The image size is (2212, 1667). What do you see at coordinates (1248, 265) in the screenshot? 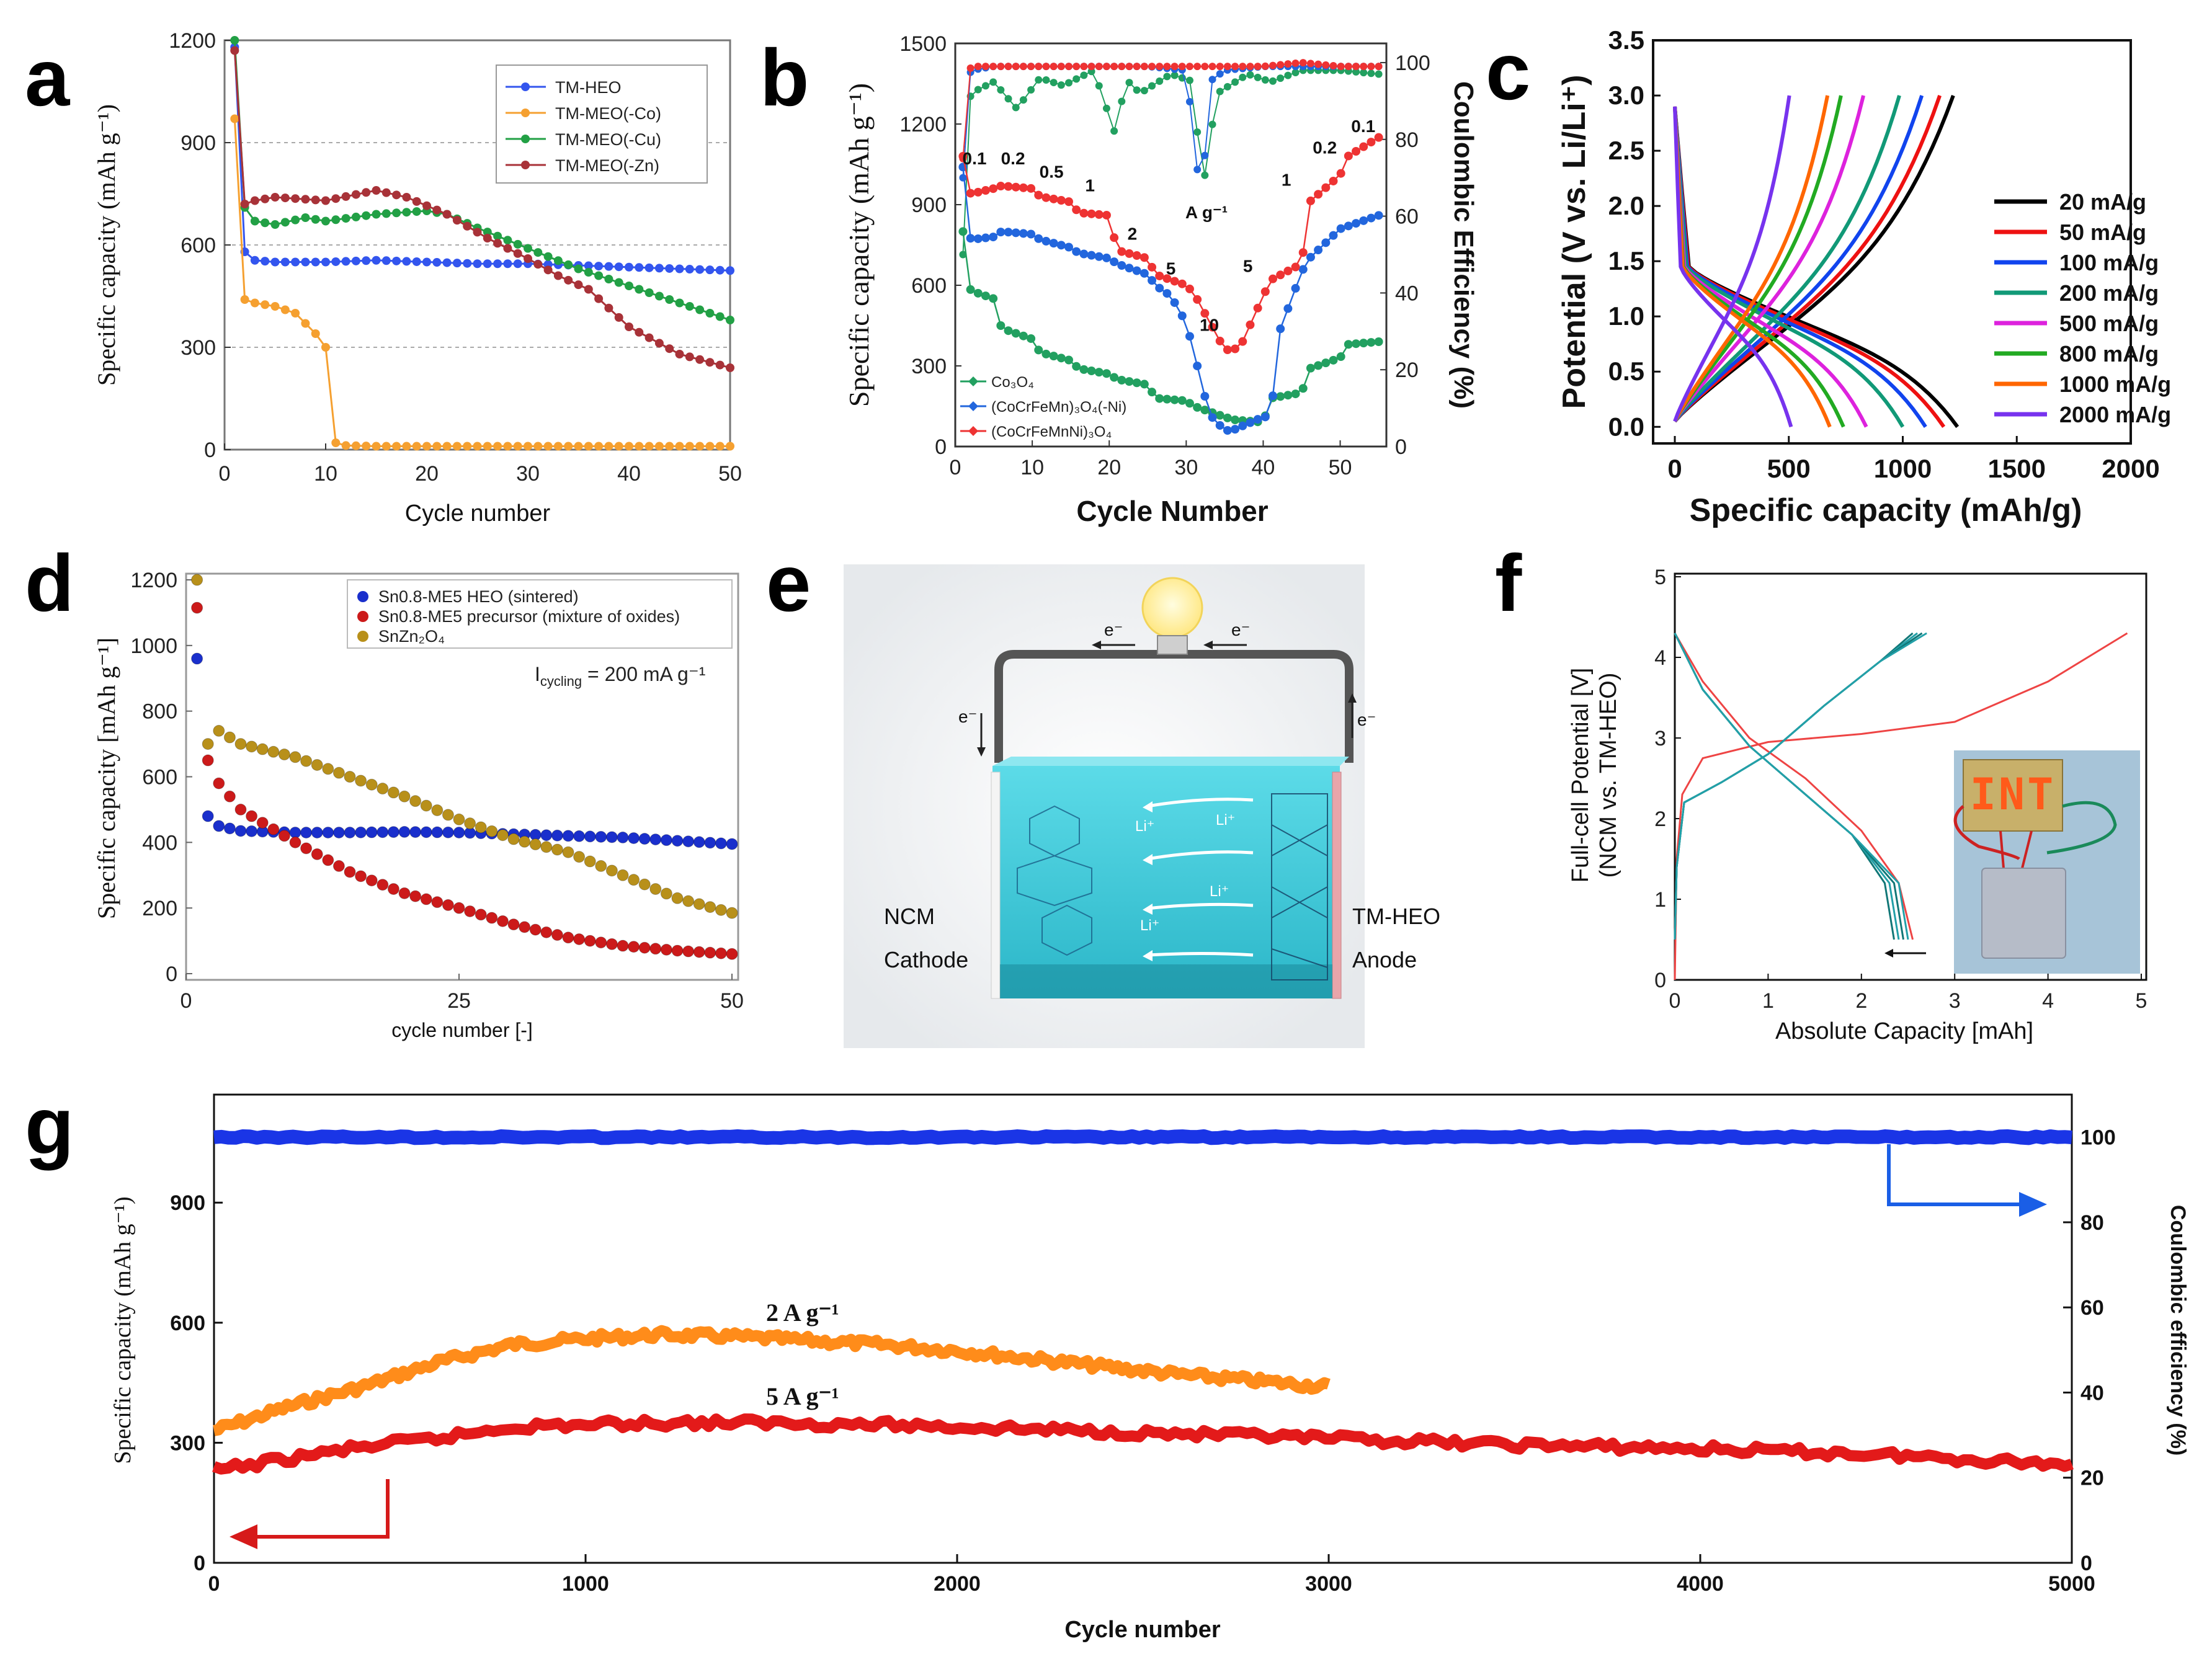
I see `rate-label: 5` at bounding box center [1248, 265].